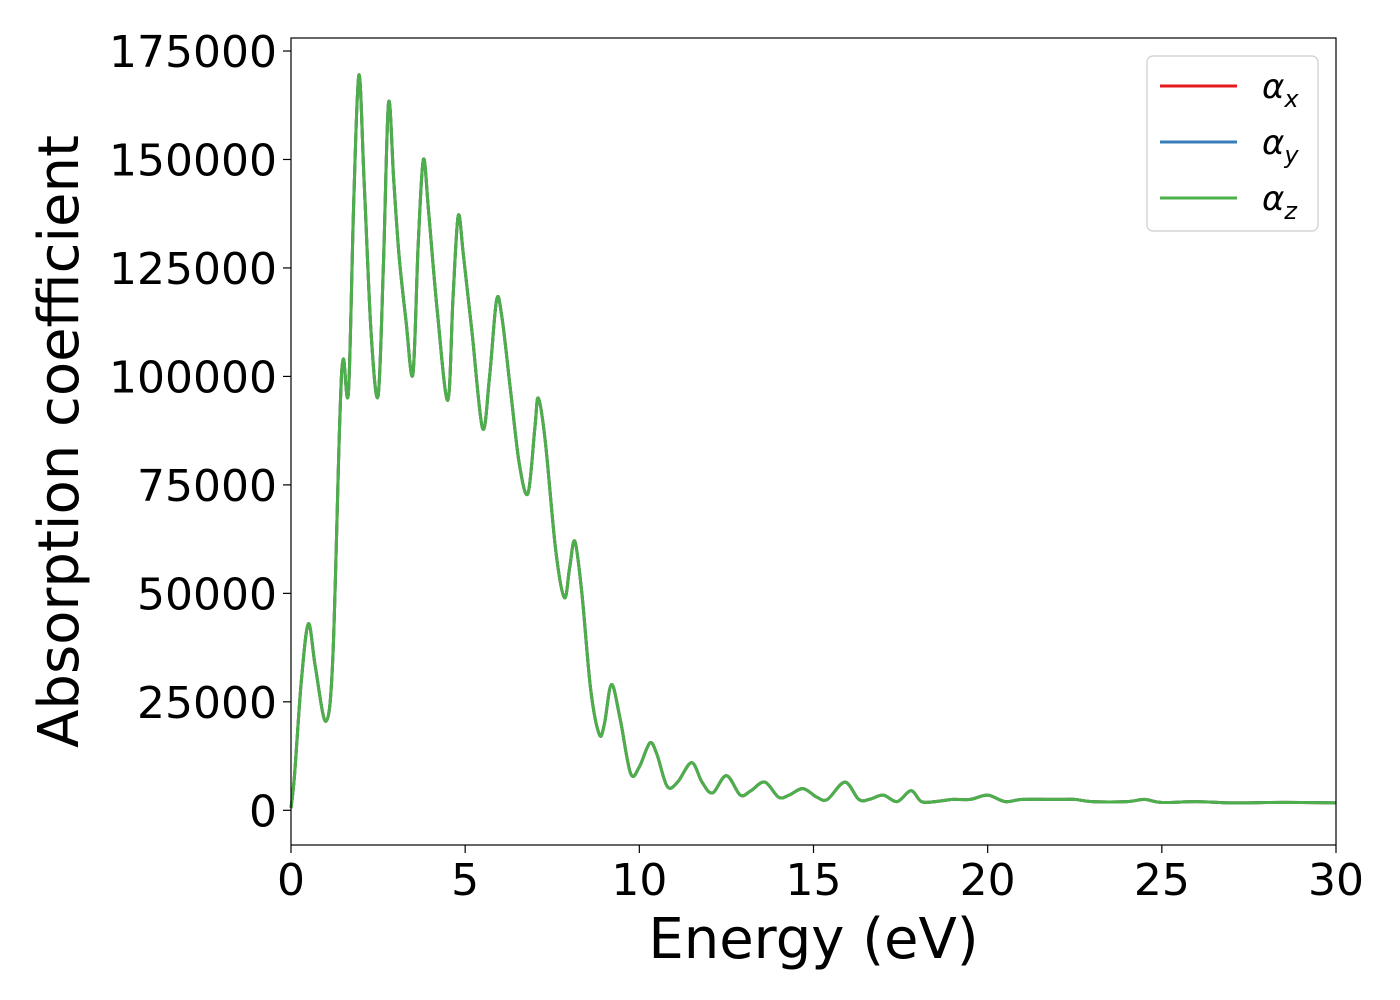 Image resolution: width=1400 pixels, height=1000 pixels. I want to click on x-tick-label: 5, so click(465, 880).